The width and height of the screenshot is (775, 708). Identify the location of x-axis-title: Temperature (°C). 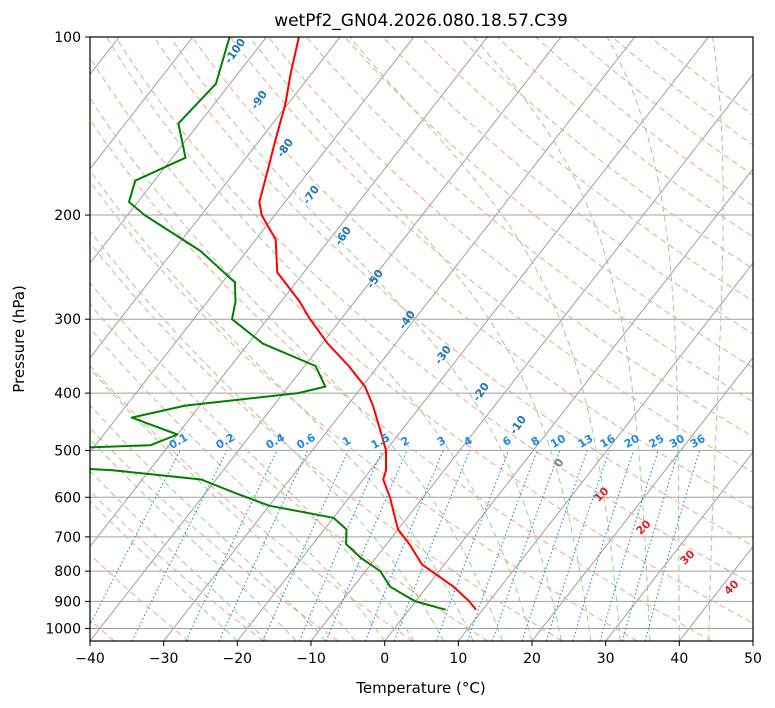
(420, 688).